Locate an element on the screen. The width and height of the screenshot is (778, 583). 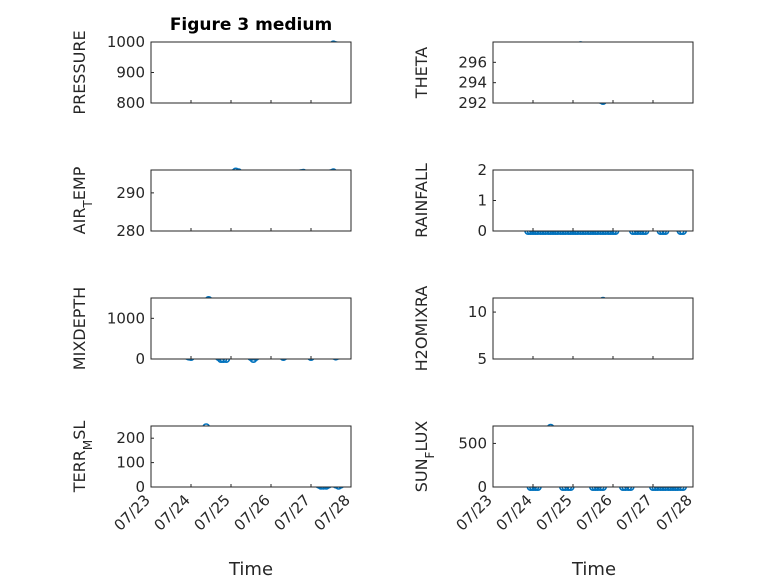
y-tick-label: 10 is located at coordinates (477, 312).